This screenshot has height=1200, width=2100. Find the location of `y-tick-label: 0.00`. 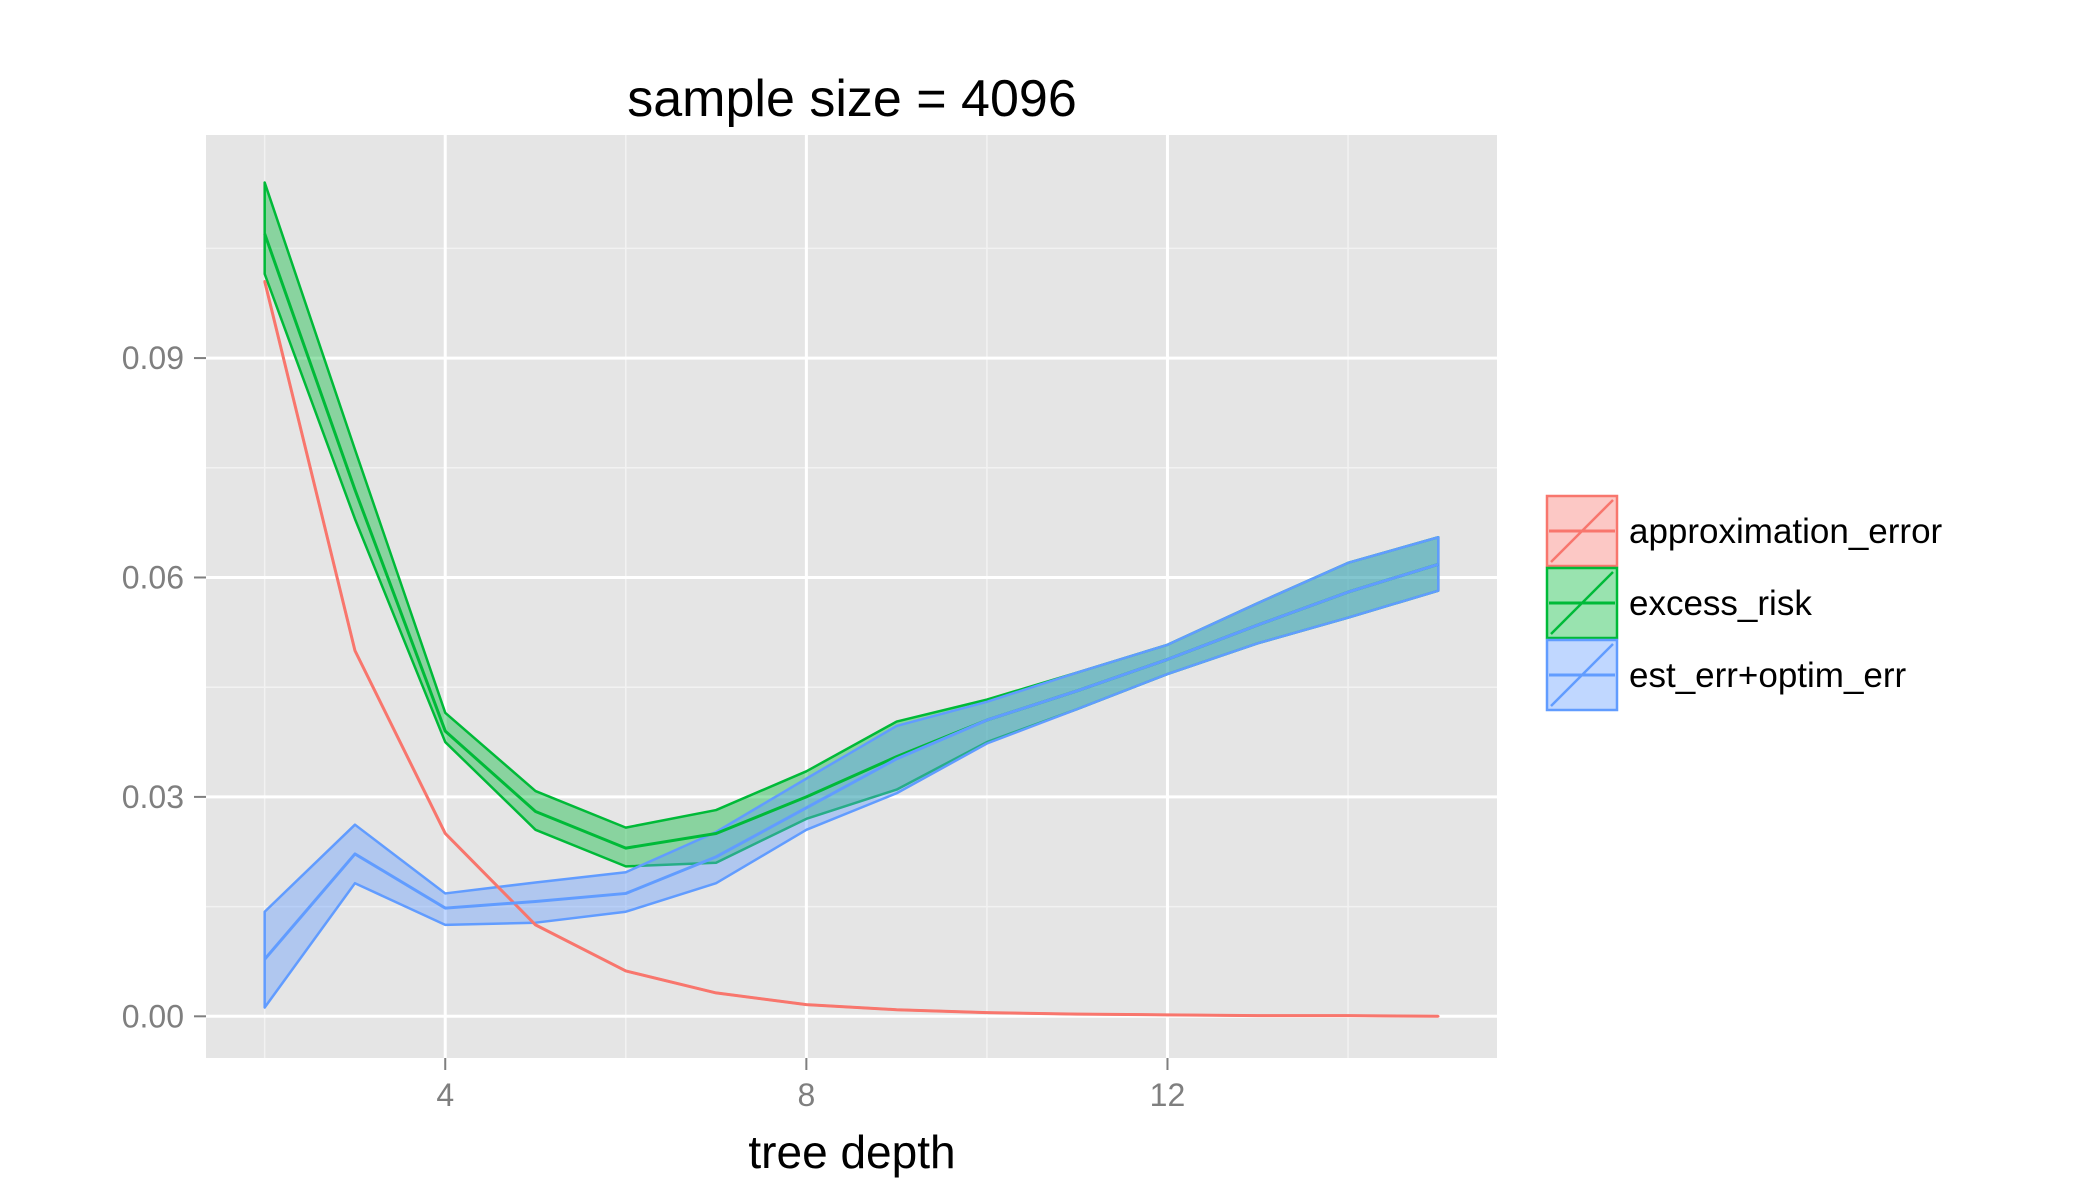

y-tick-label: 0.00 is located at coordinates (153, 1016).